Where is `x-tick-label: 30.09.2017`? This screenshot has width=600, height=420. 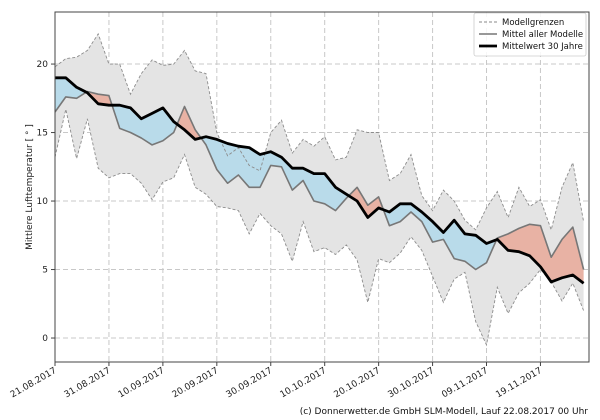 x-tick-label: 30.09.2017 is located at coordinates (250, 383).